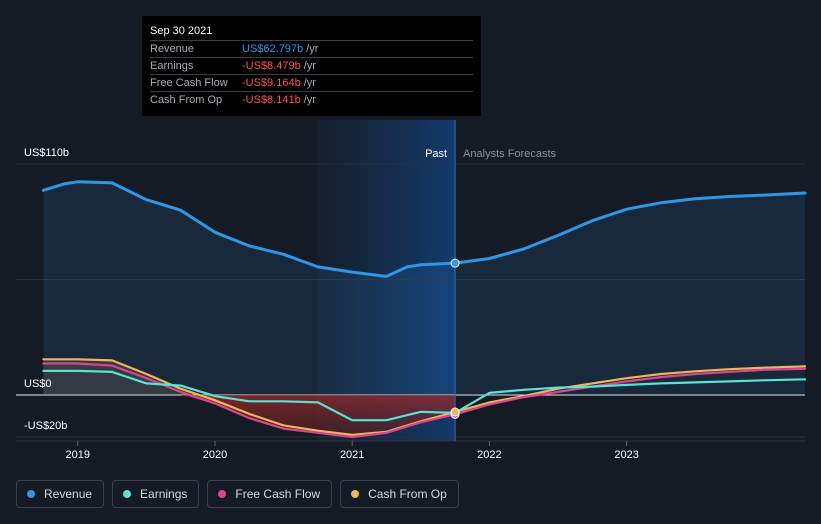 The width and height of the screenshot is (821, 524). What do you see at coordinates (436, 154) in the screenshot?
I see `past-label: Past` at bounding box center [436, 154].